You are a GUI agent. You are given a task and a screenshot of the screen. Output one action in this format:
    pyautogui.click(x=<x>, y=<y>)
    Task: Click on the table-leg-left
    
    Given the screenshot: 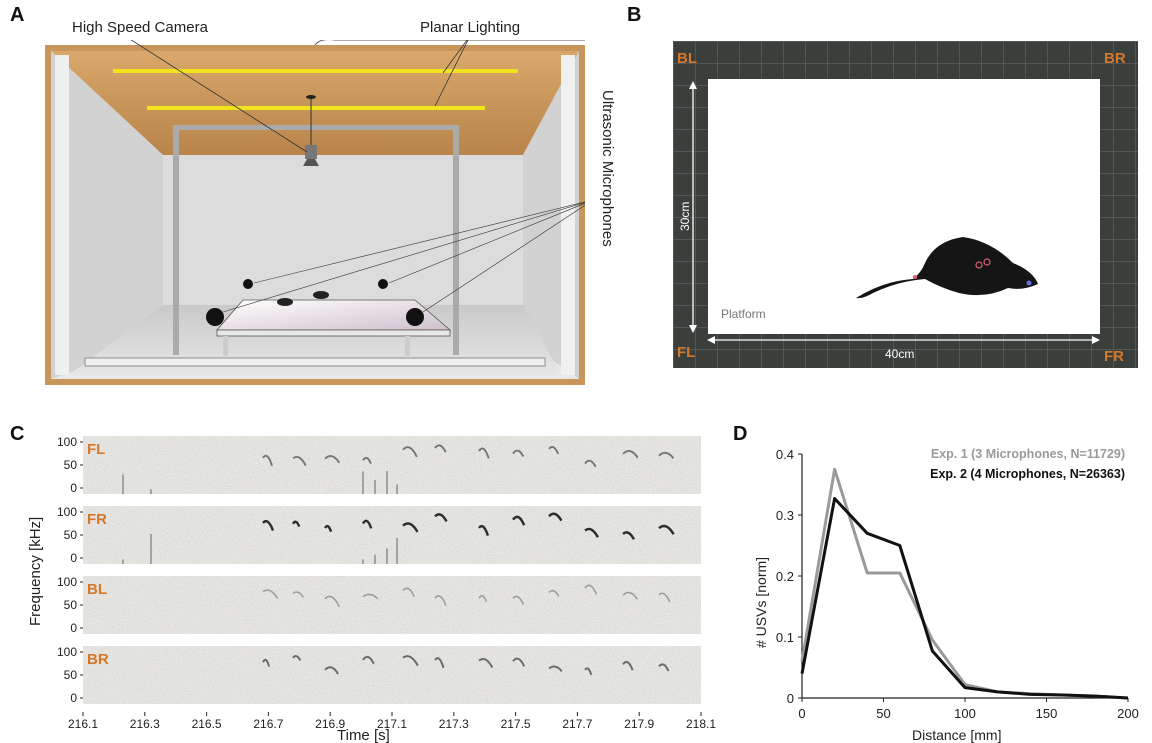 What is the action you would take?
    pyautogui.click(x=225, y=346)
    